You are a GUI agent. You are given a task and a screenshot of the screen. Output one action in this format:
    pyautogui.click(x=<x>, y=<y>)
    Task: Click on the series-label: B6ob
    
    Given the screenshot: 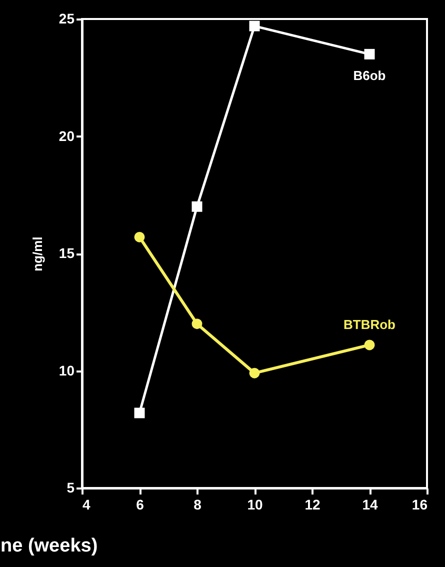 What is the action you would take?
    pyautogui.click(x=369, y=76)
    